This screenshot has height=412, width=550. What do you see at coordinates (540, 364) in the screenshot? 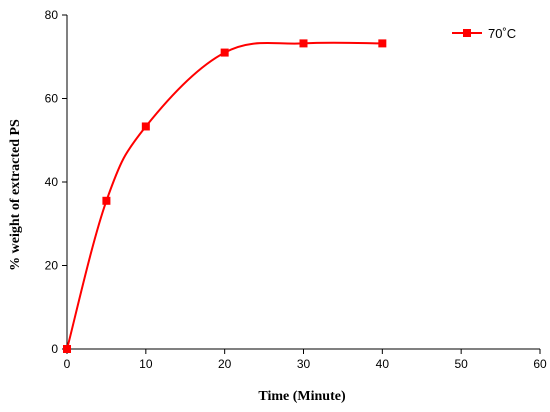
I see `x-tick-label: 60` at bounding box center [540, 364].